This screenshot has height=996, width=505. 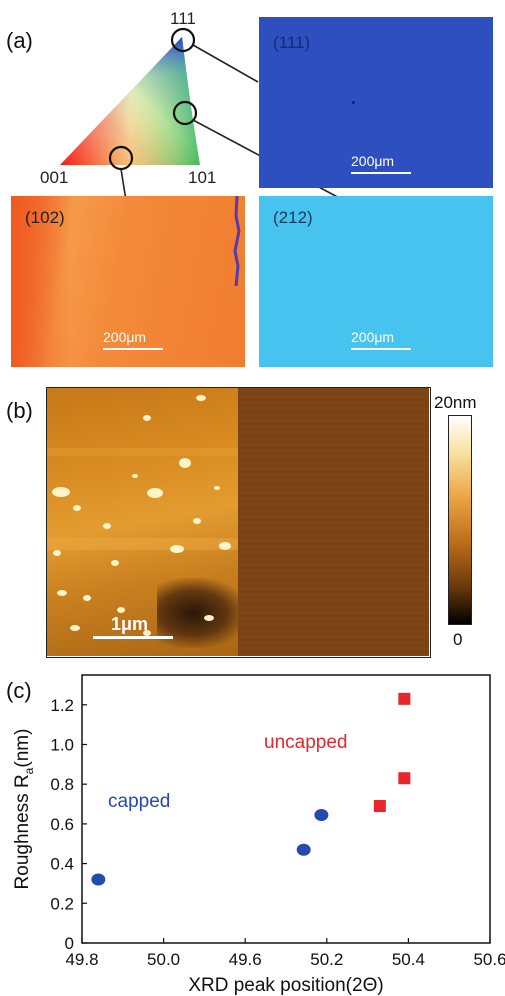 I want to click on ipf-triangle-diagram, so click(x=130, y=99).